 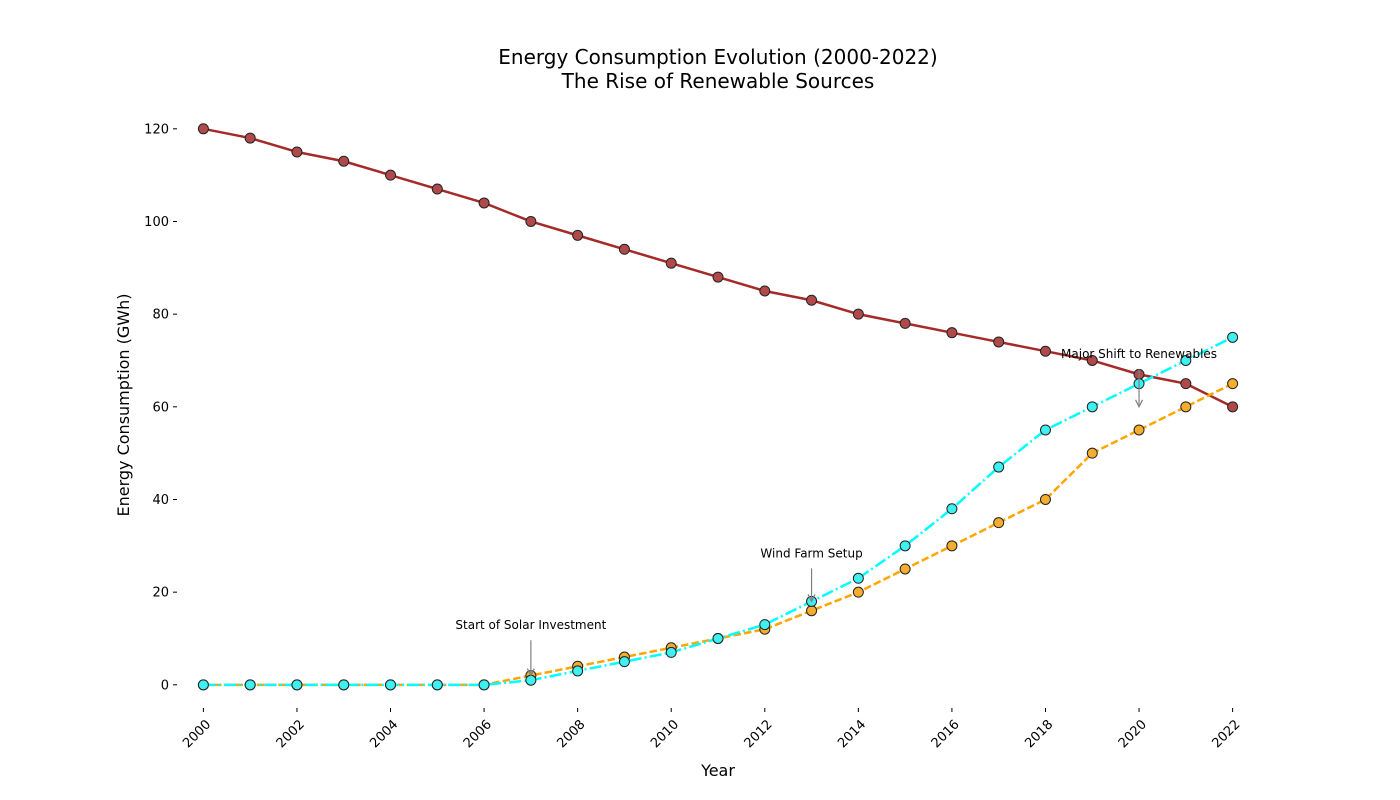 I want to click on chart-title: Energy Consumption Evolution (2000-2022), so click(x=717, y=57).